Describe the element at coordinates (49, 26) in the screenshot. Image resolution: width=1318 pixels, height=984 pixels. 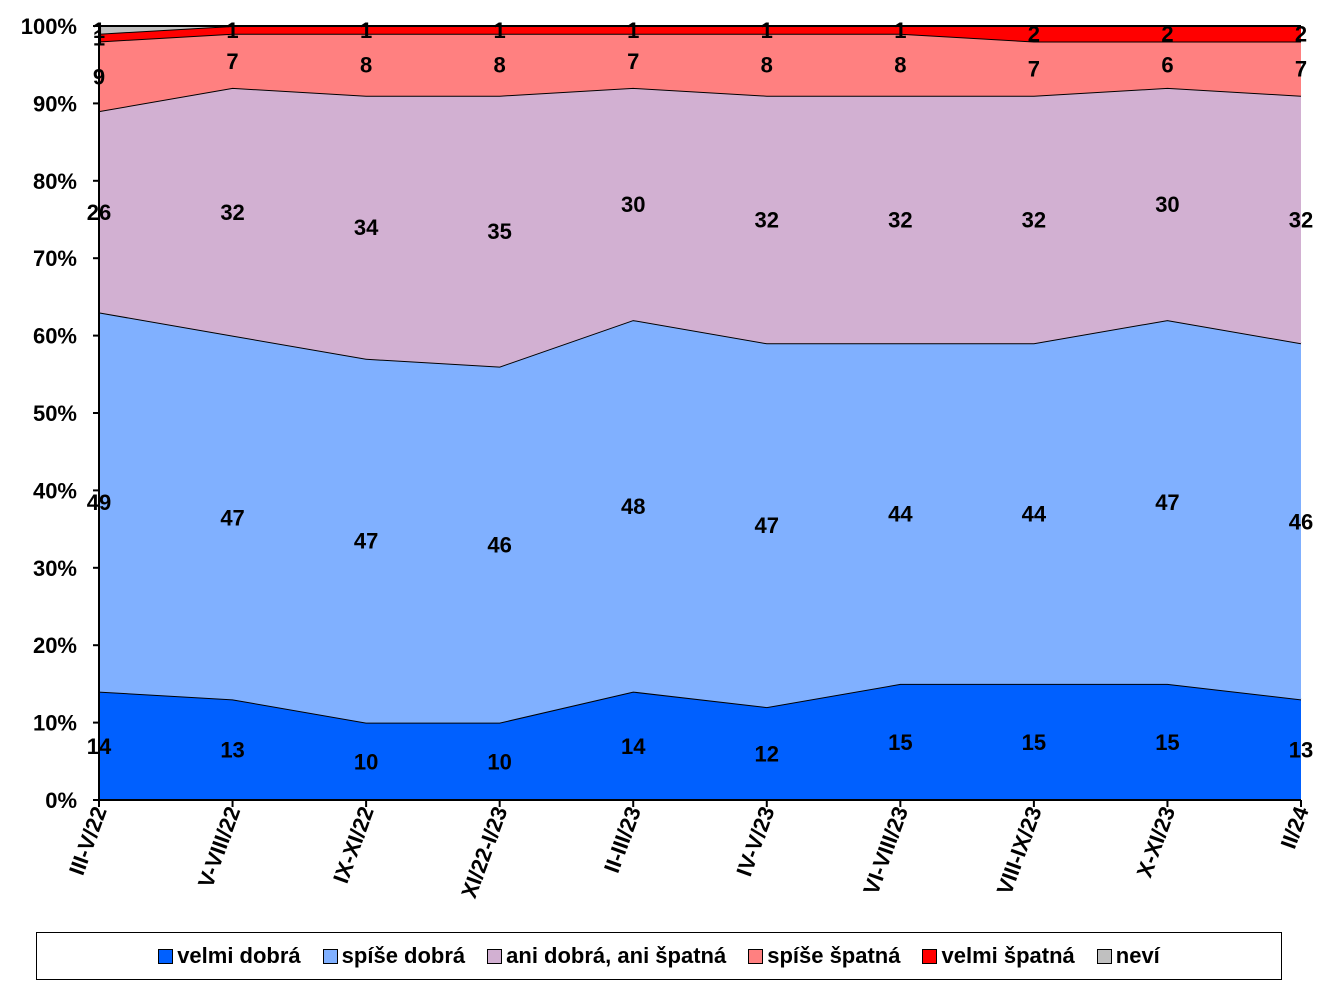
I see `y-tick-label: 100%` at that location.